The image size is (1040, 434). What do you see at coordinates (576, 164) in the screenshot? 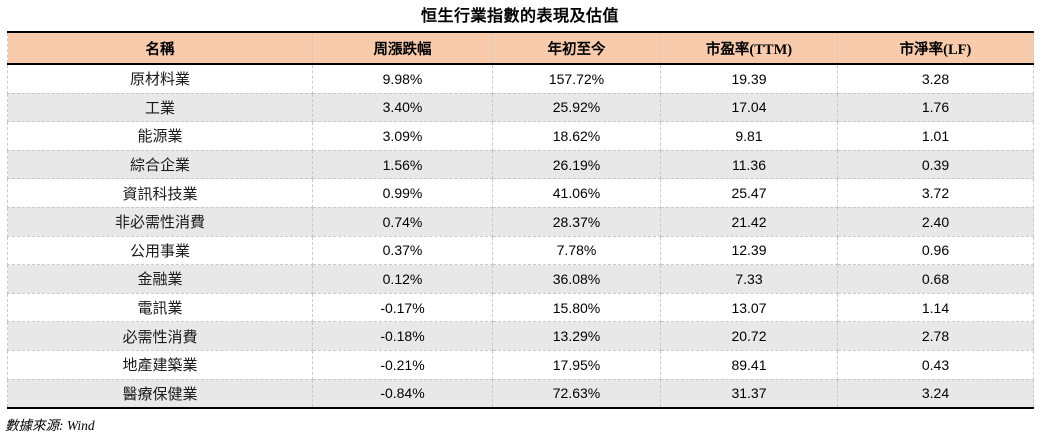
I see `cell-ytd: 26.19%` at bounding box center [576, 164].